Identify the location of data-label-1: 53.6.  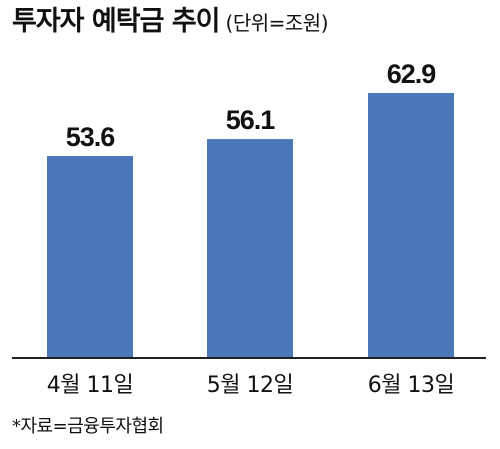
(91, 137).